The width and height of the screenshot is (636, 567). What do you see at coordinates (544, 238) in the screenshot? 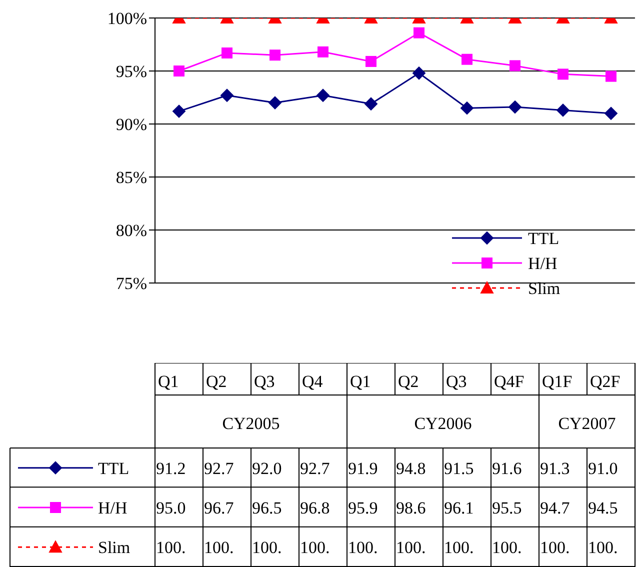
I see `legend-label: TTL` at bounding box center [544, 238].